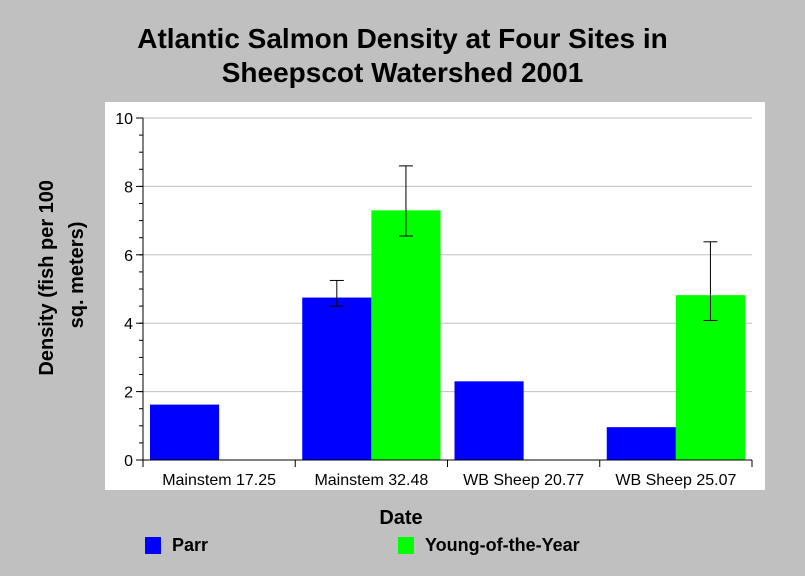 The image size is (805, 576). What do you see at coordinates (128, 256) in the screenshot?
I see `y-tick-label-6: 6` at bounding box center [128, 256].